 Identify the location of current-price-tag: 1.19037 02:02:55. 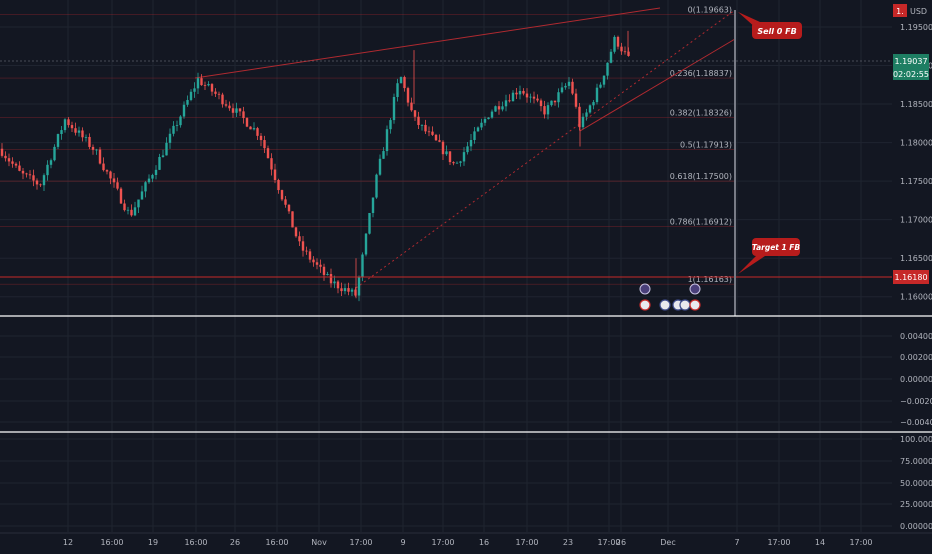
(911, 67).